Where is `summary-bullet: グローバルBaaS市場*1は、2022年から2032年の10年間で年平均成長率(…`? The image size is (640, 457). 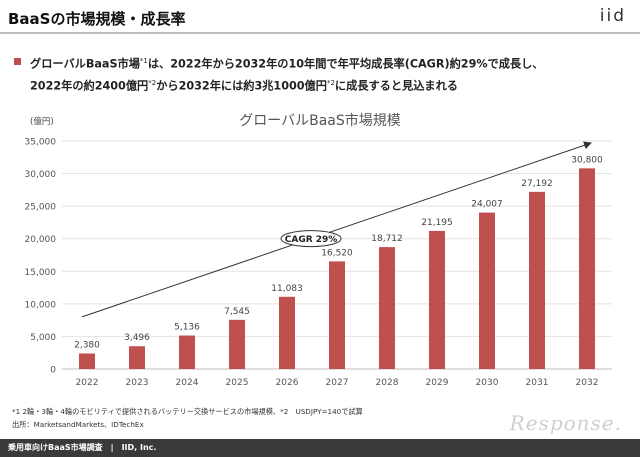
summary-bullet: グローバルBaaS市場*1は、2022年から2032年の10年間で年平均成長率(… is located at coordinates (321, 73).